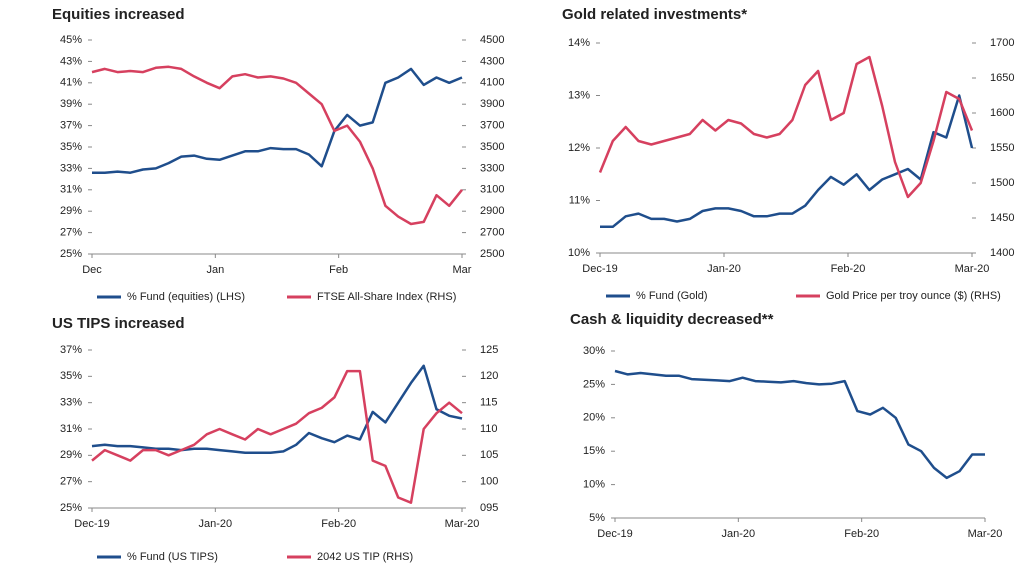 The image size is (1024, 579). I want to click on y2-tick-label: 110, so click(489, 429).